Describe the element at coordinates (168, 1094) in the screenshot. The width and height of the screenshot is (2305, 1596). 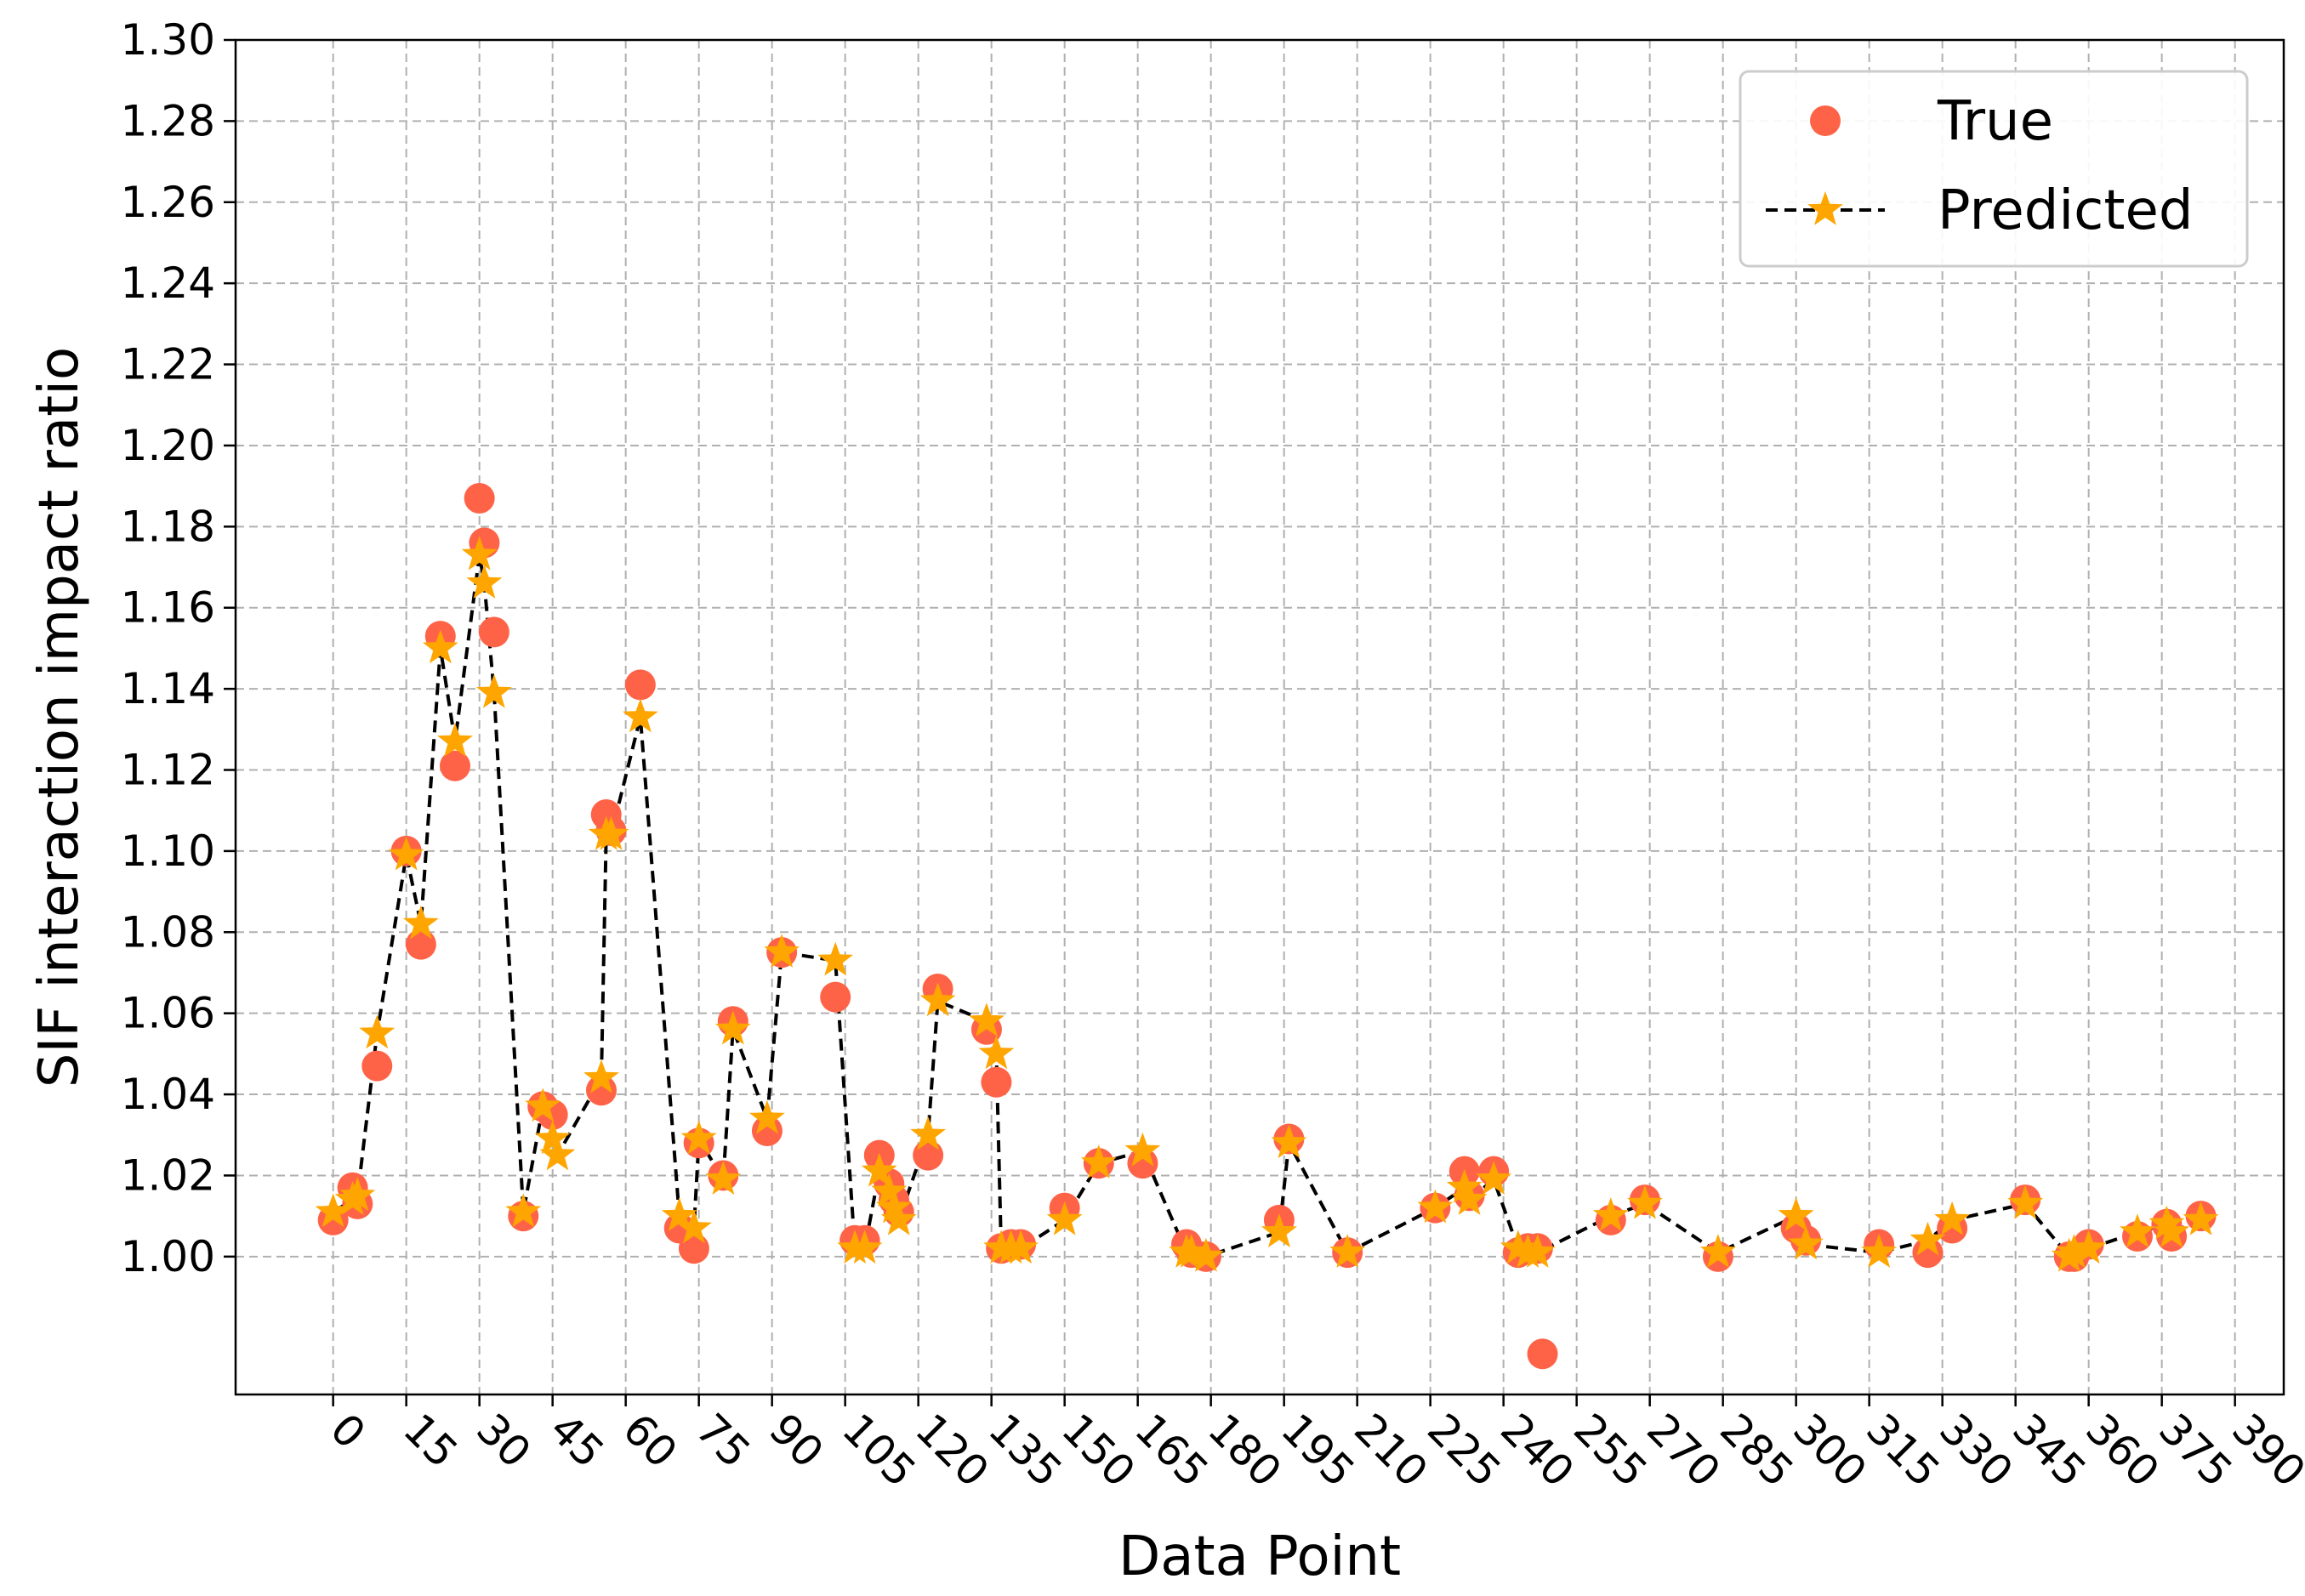
I see `y-tick-label: 1.04` at that location.